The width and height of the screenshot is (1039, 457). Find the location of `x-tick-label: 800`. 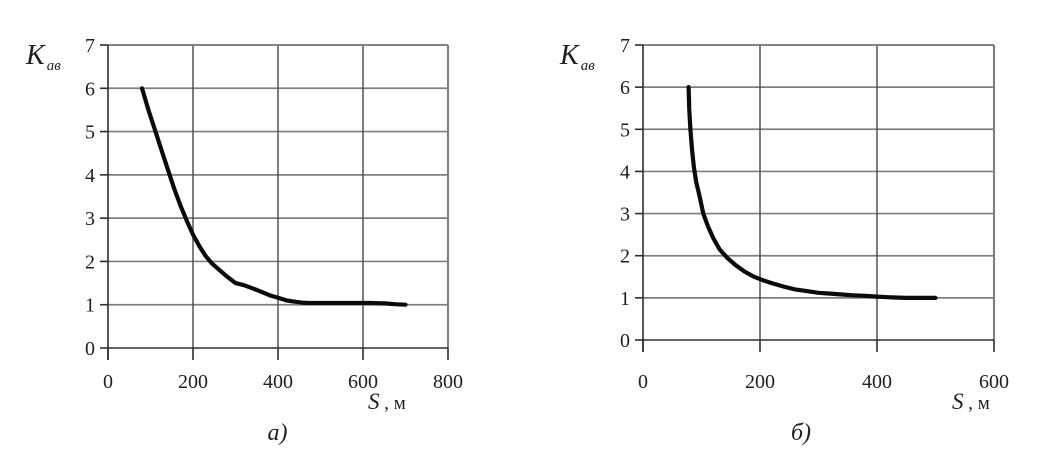

x-tick-label: 800 is located at coordinates (448, 382).